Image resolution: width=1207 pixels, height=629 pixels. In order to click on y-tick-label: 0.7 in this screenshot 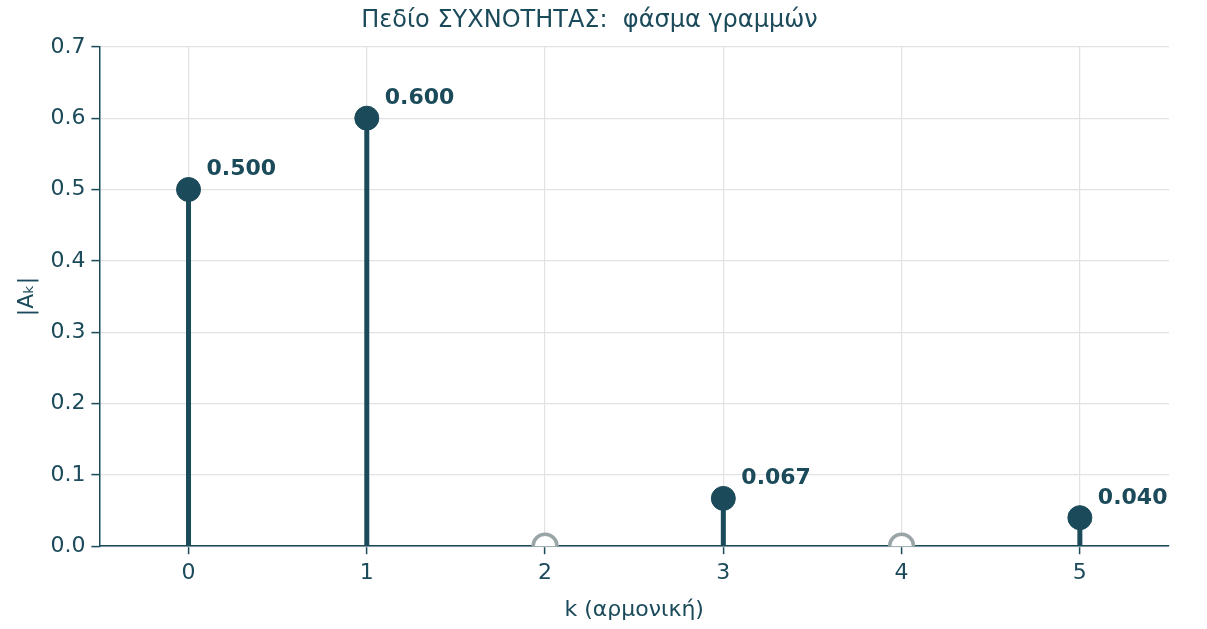, I will do `click(68, 45)`.